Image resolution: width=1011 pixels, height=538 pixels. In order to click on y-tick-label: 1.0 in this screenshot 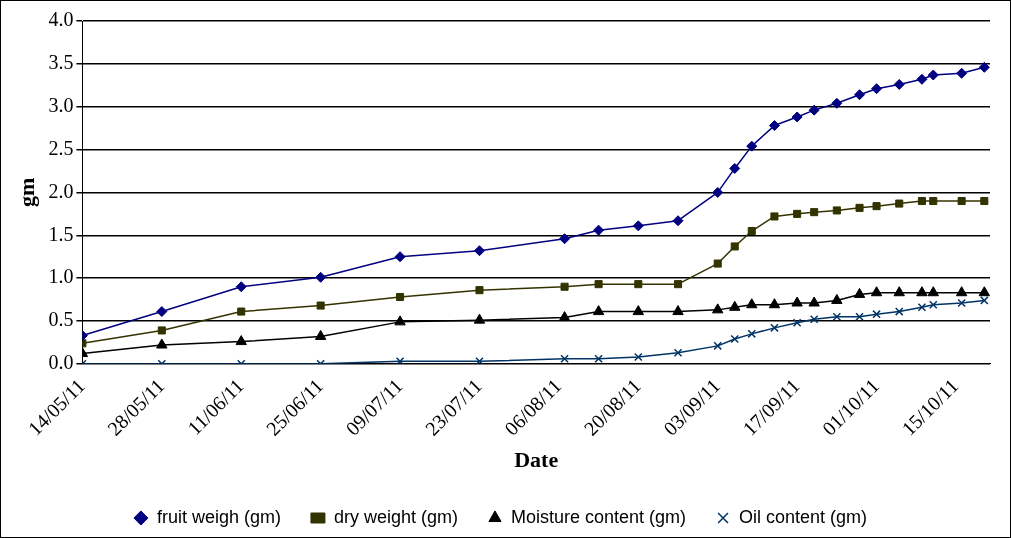, I will do `click(61, 276)`.